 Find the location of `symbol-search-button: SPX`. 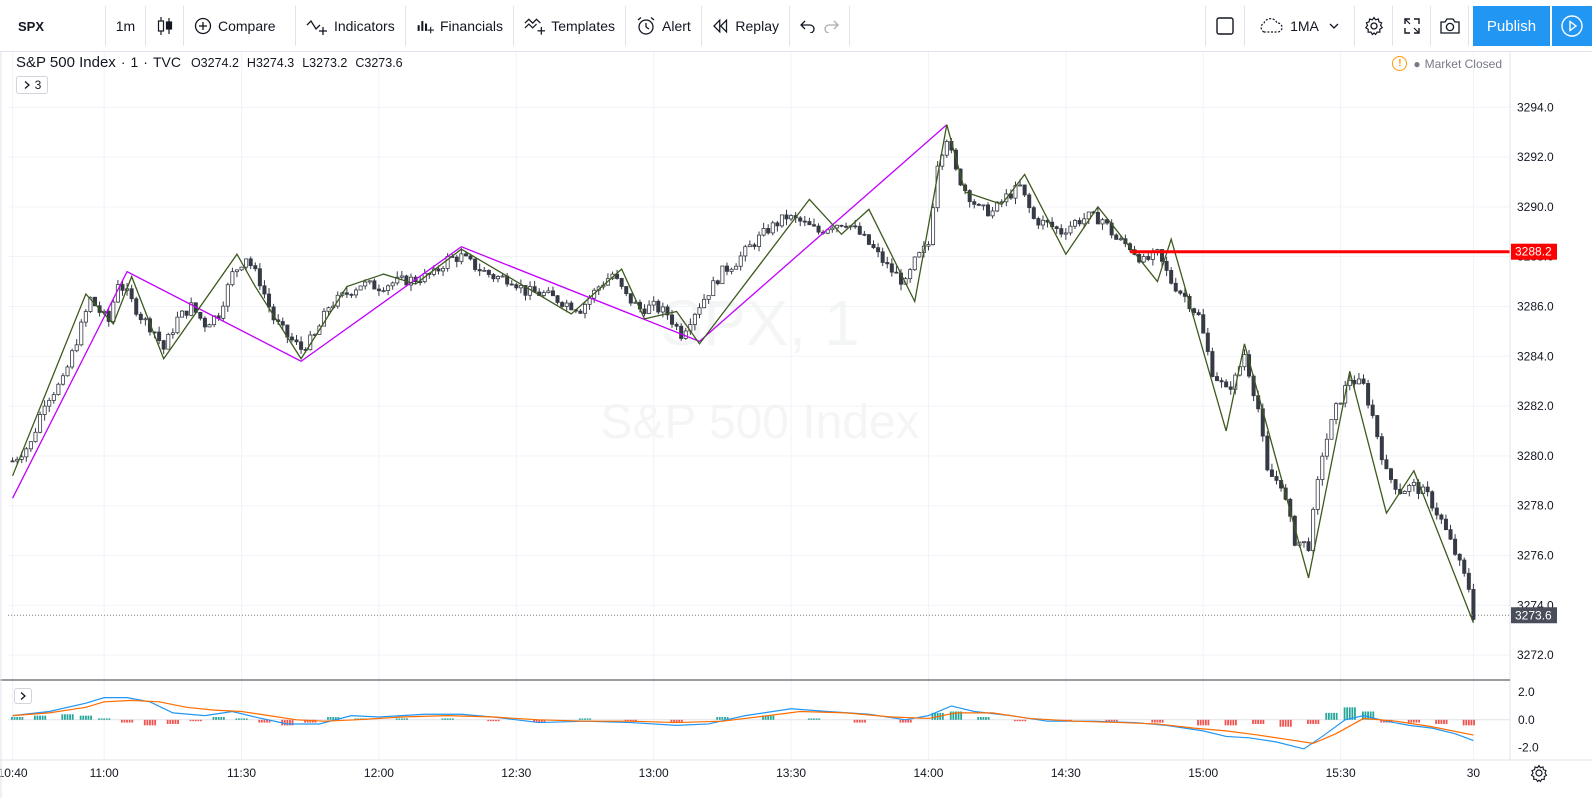

symbol-search-button: SPX is located at coordinates (53, 26).